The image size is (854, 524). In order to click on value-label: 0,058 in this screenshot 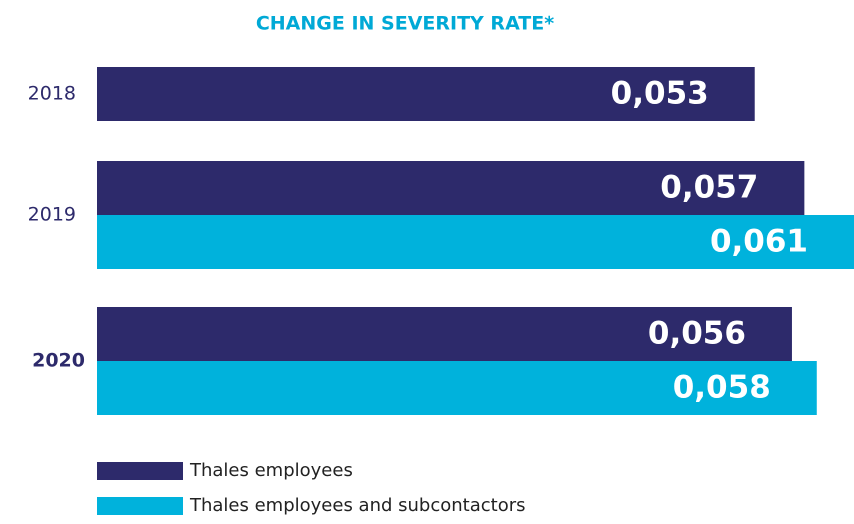, I will do `click(722, 388)`.